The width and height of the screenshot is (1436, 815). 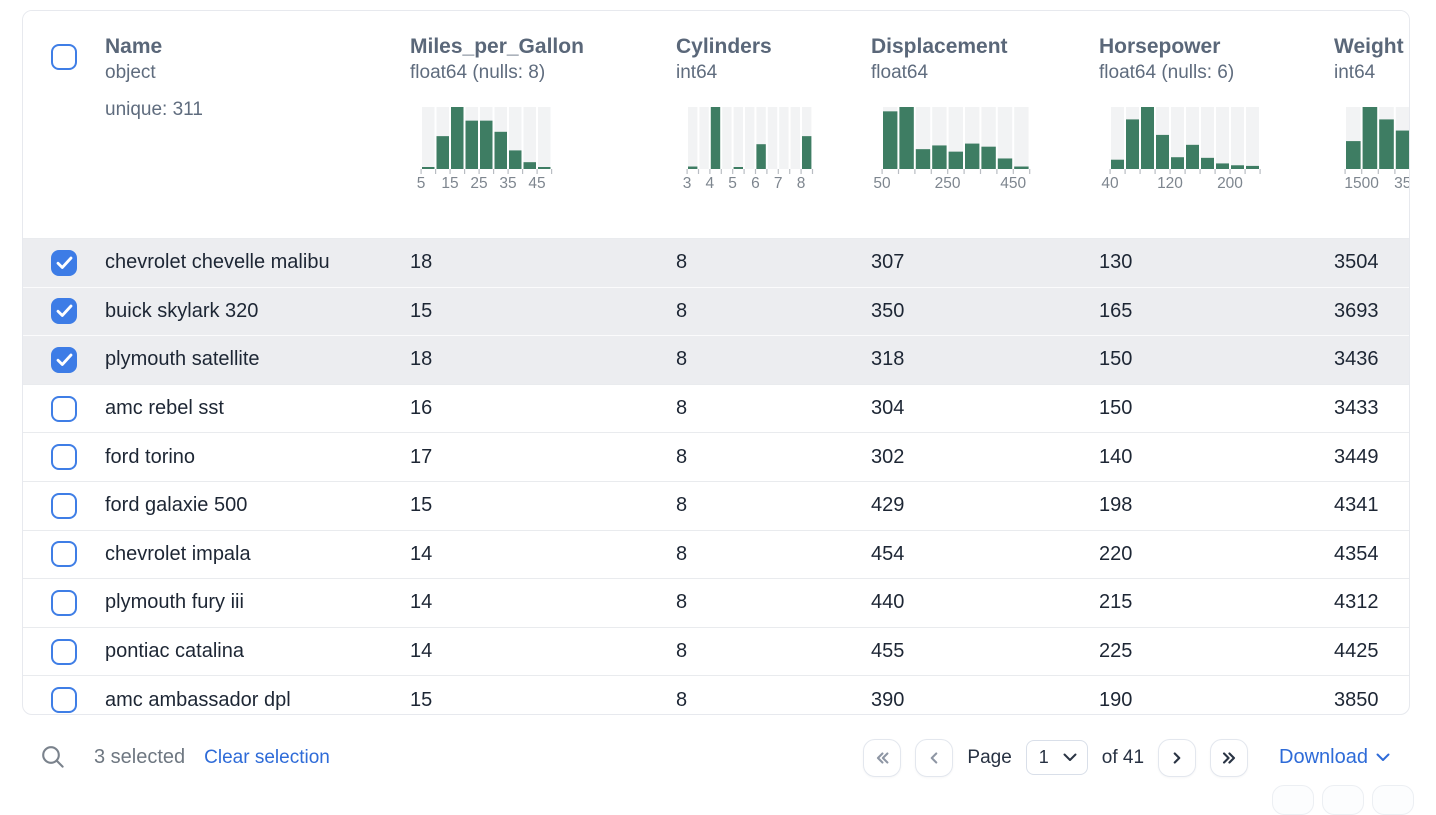 What do you see at coordinates (536, 183) in the screenshot?
I see `svg-text: 45` at bounding box center [536, 183].